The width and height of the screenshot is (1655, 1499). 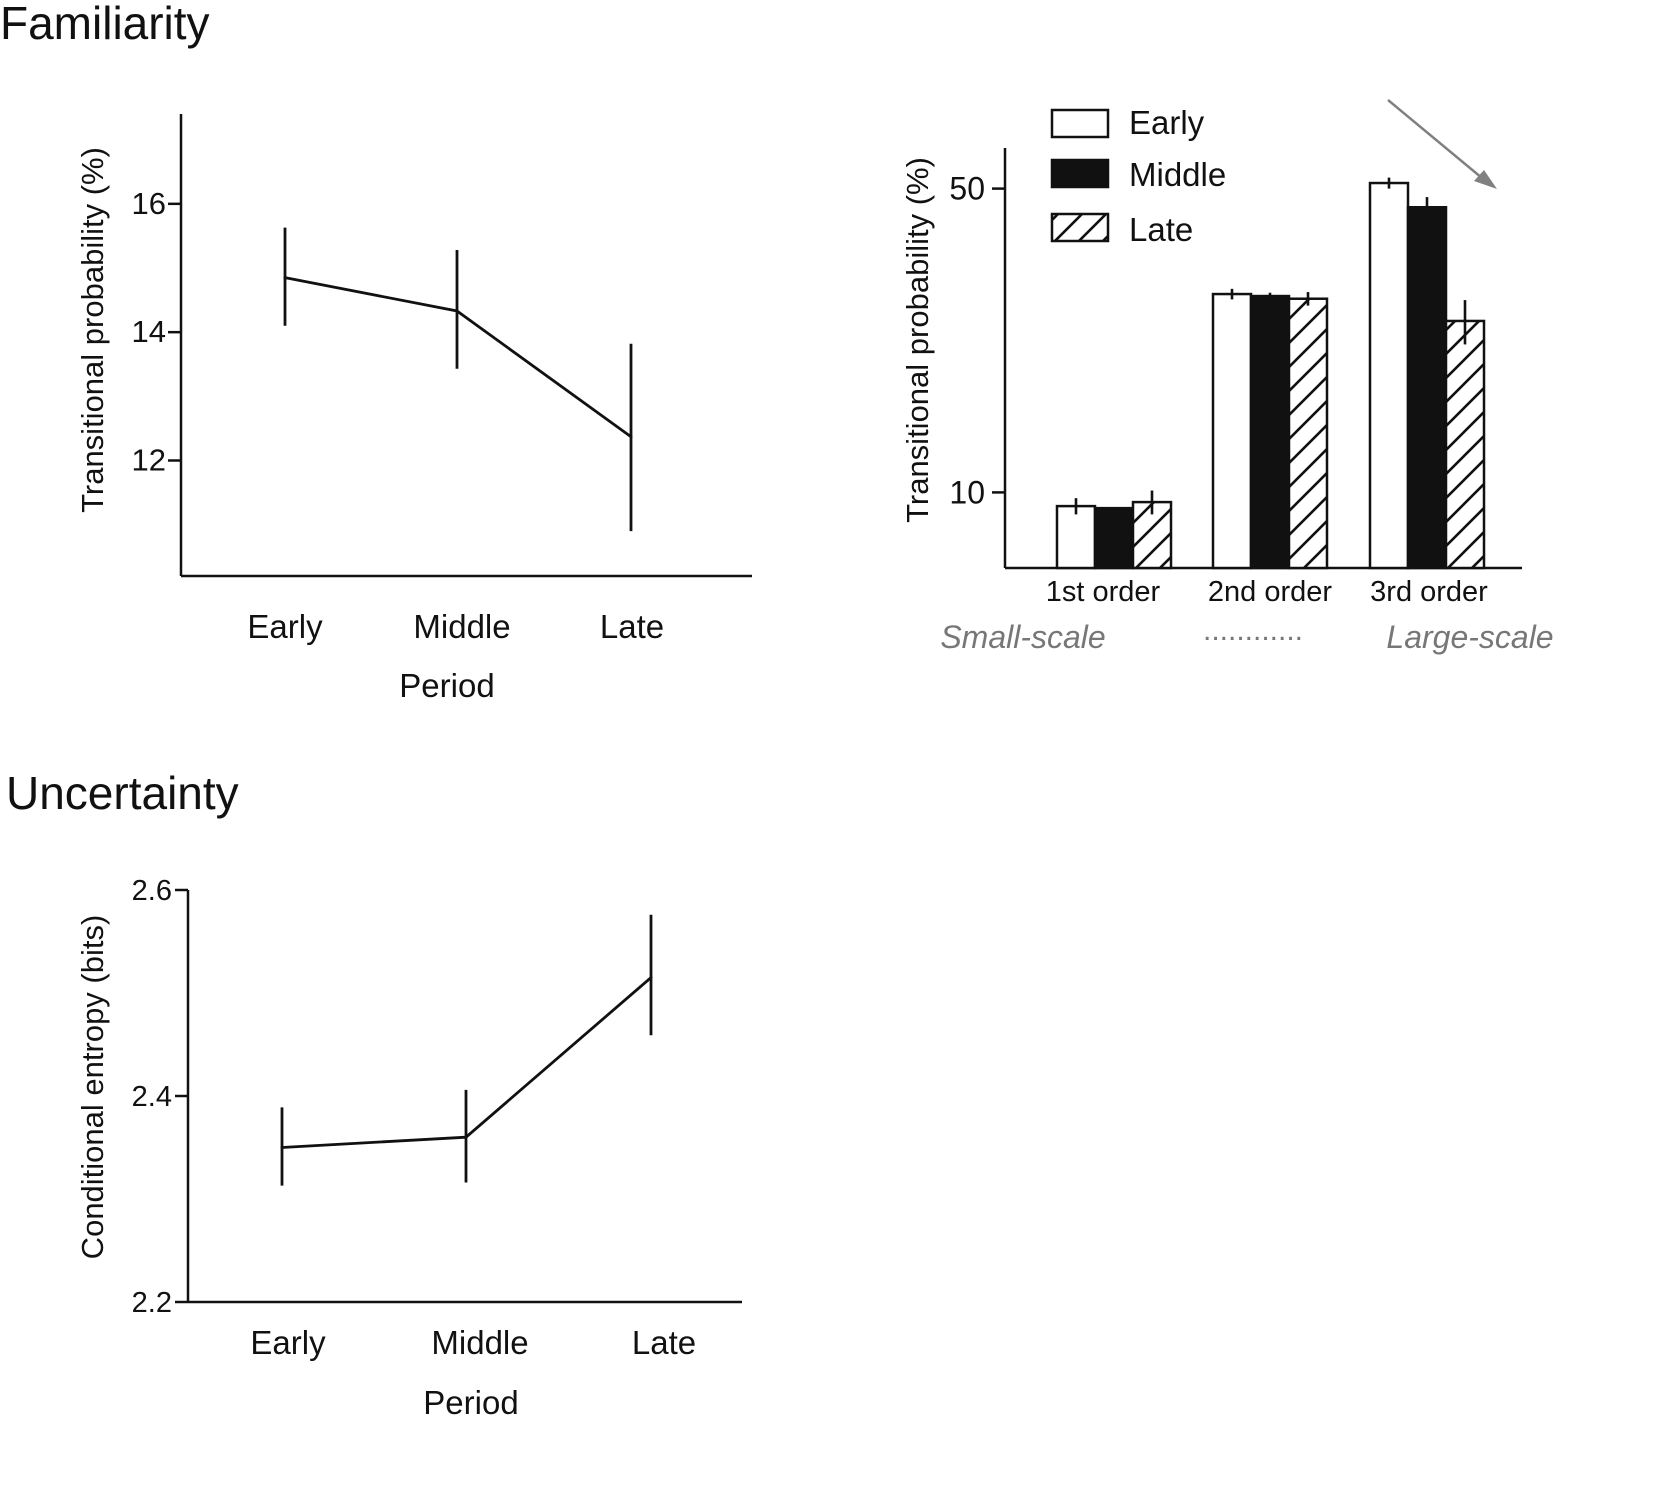 What do you see at coordinates (1080, 123) in the screenshot?
I see `legend-swatch-early` at bounding box center [1080, 123].